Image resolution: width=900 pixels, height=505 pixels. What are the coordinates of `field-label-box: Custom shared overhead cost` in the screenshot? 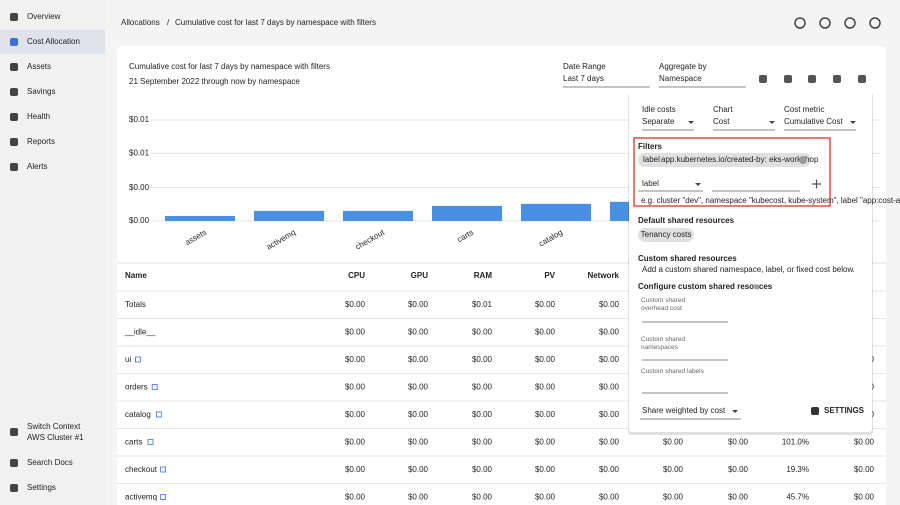 It's located at (663, 304).